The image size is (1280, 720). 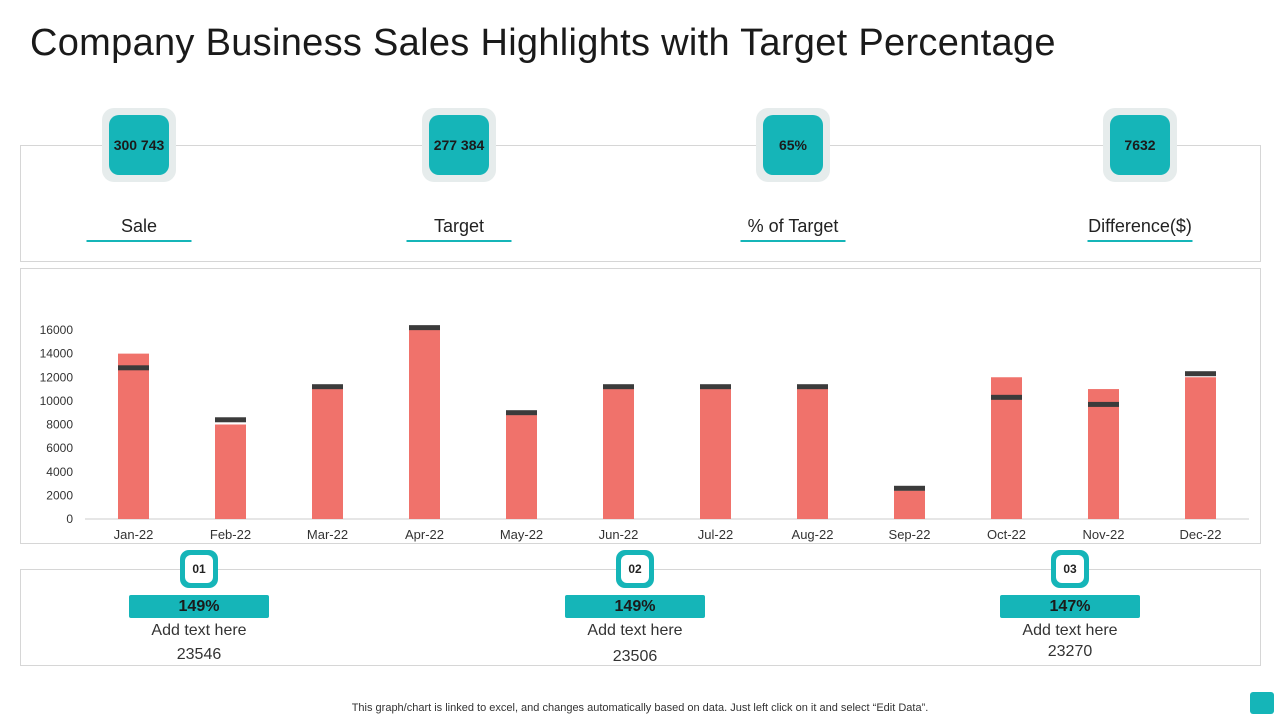 I want to click on kpi-percent-label: % of Target, so click(x=793, y=226).